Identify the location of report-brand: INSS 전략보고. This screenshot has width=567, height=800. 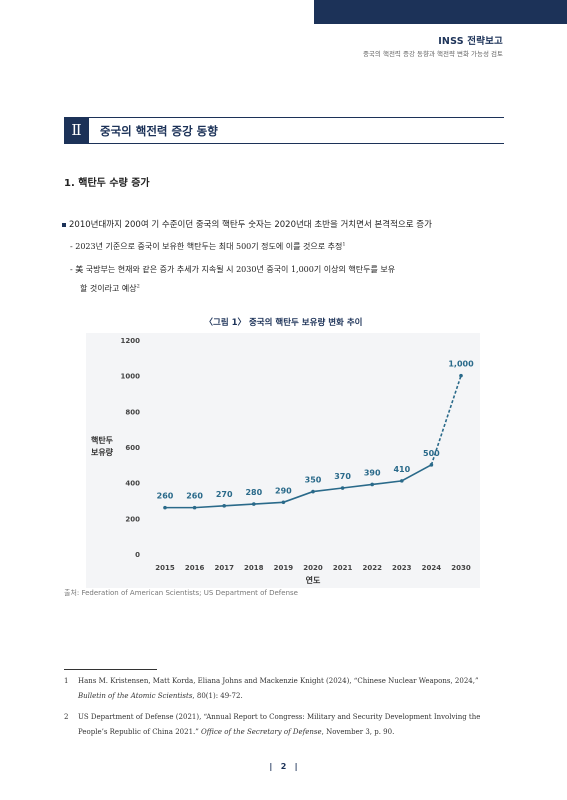
(470, 41).